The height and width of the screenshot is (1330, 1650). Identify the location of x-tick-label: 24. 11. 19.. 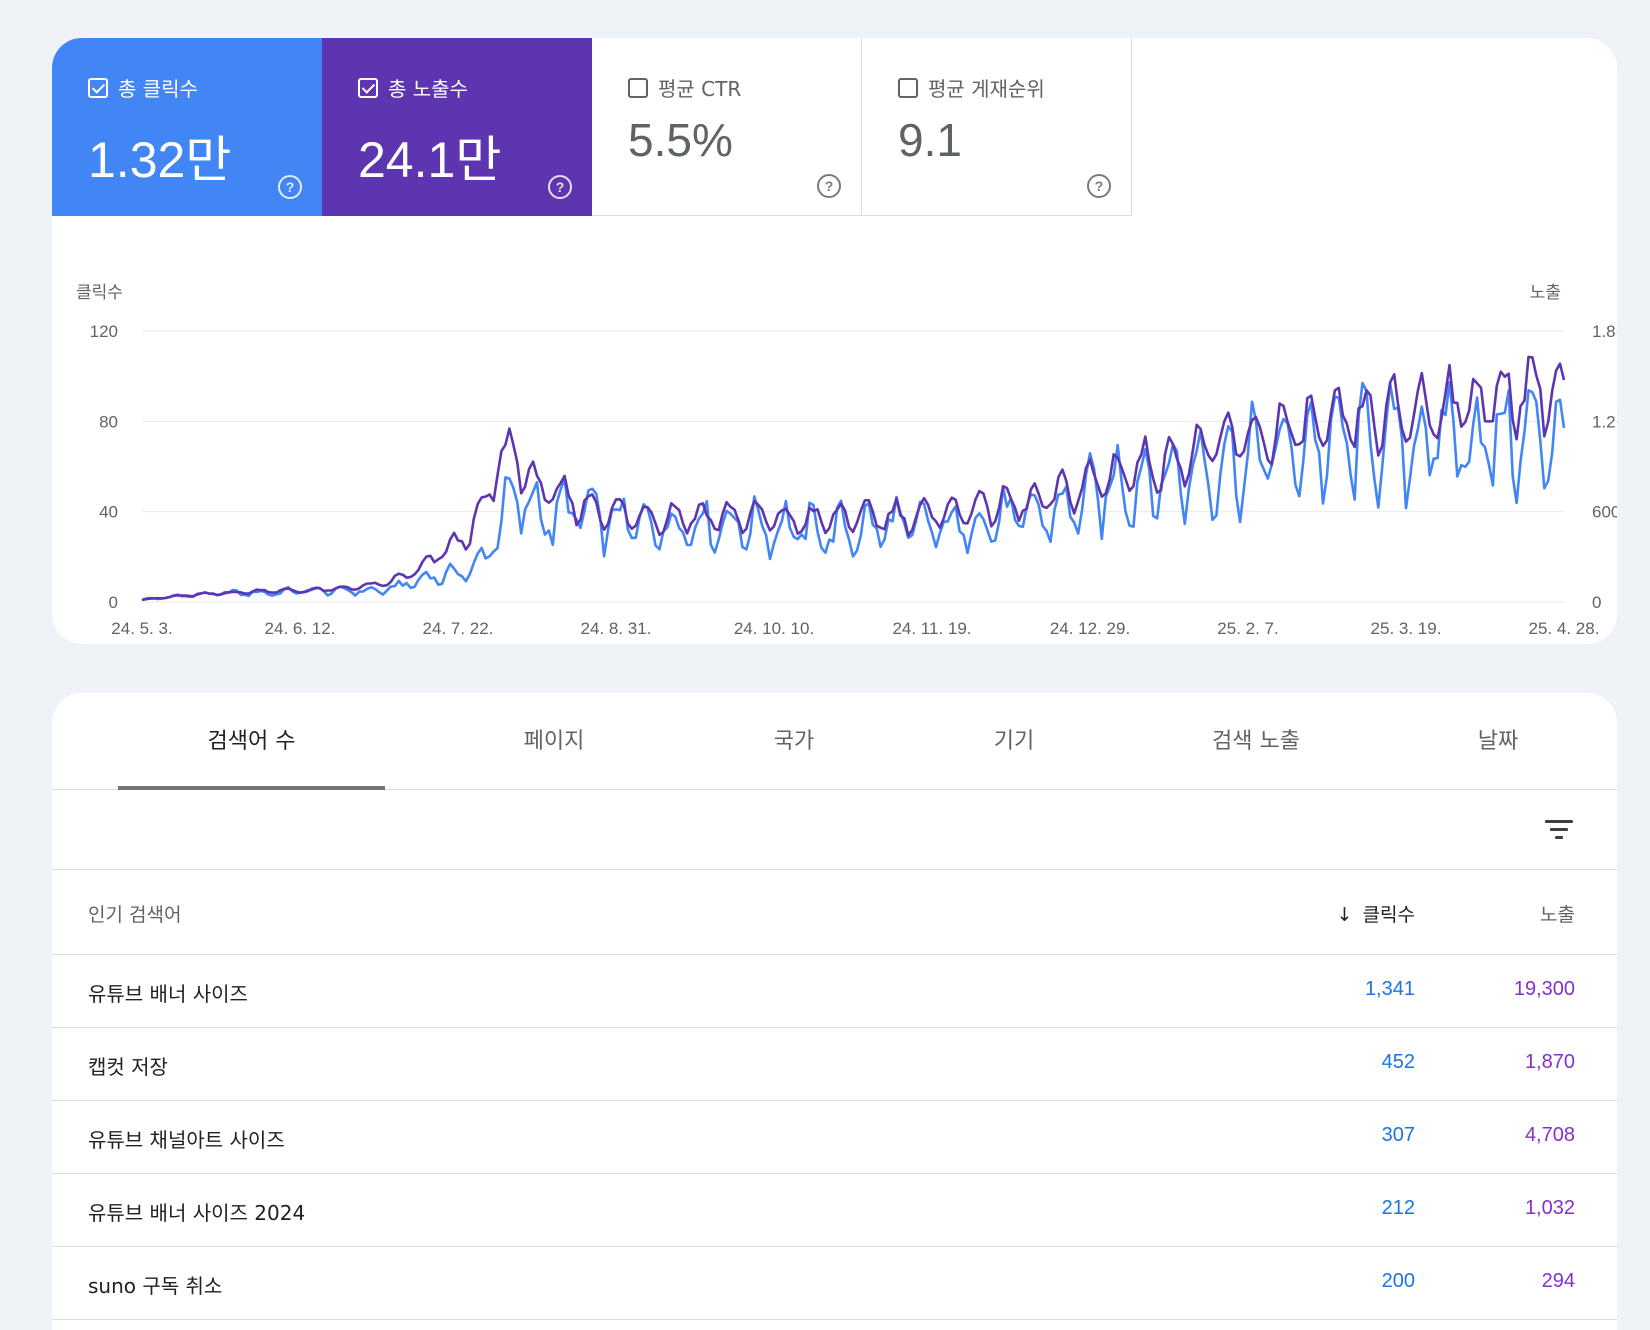
(931, 628).